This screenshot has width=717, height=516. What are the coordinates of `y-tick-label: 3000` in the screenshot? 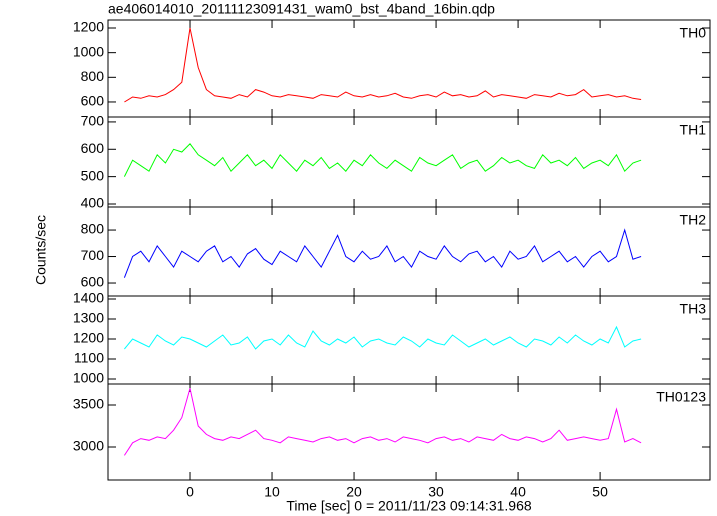 It's located at (88, 446).